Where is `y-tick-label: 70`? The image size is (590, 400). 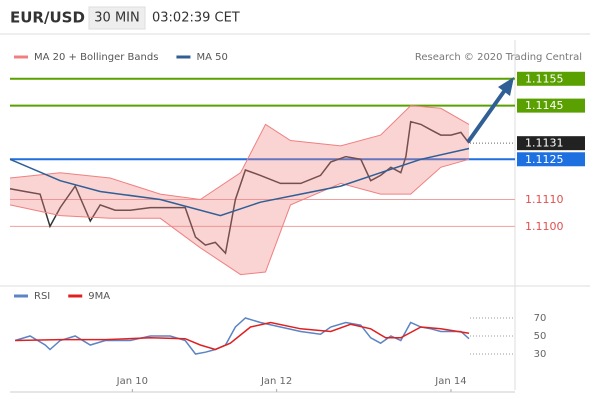
y-tick-label: 70 is located at coordinates (540, 318).